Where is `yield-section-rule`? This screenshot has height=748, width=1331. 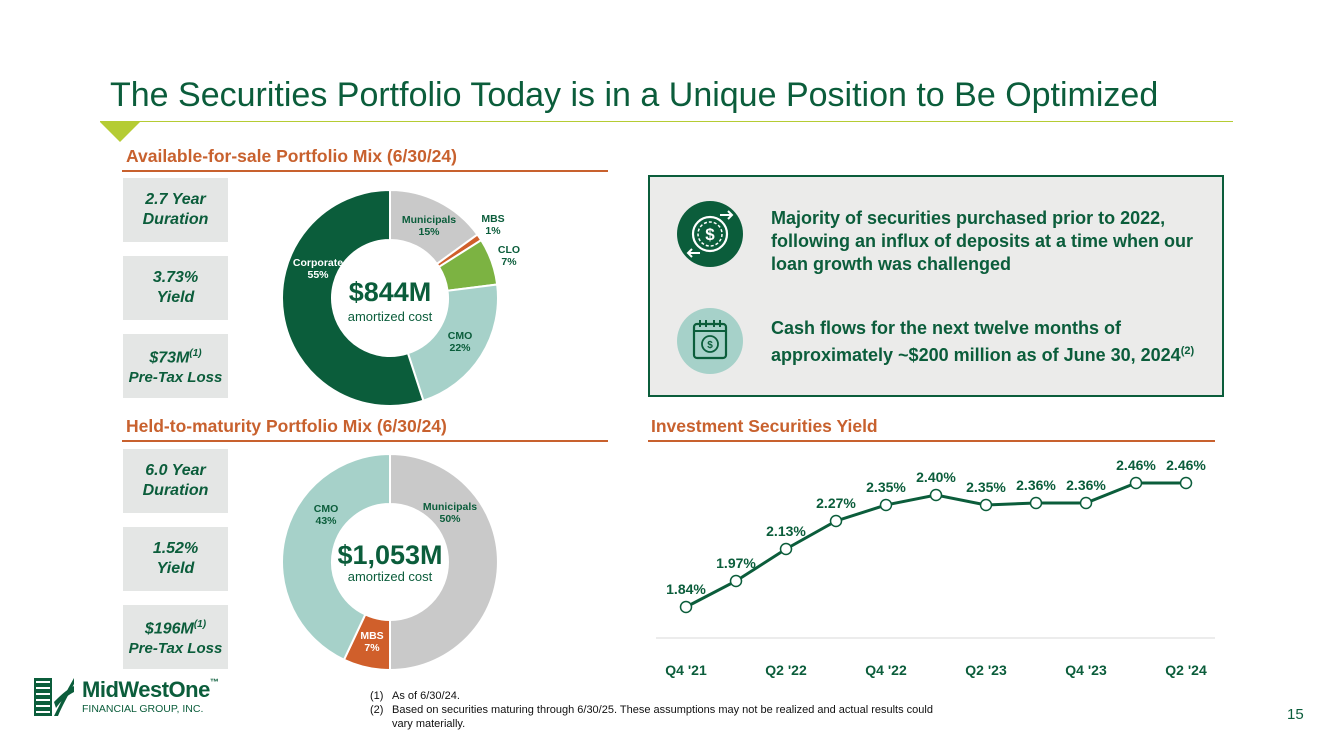
yield-section-rule is located at coordinates (931, 441).